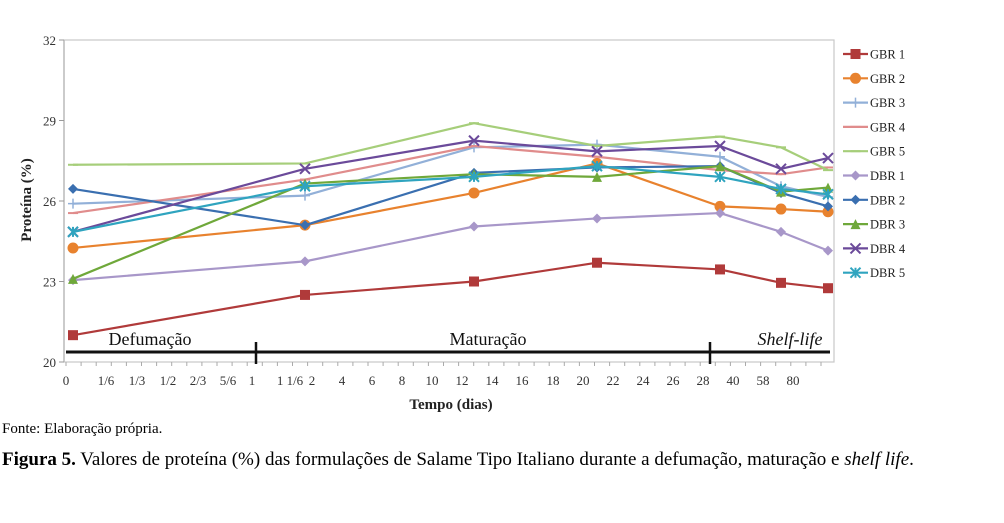 The image size is (1004, 523). What do you see at coordinates (39, 459) in the screenshot?
I see `figure-label: Figura 5.` at bounding box center [39, 459].